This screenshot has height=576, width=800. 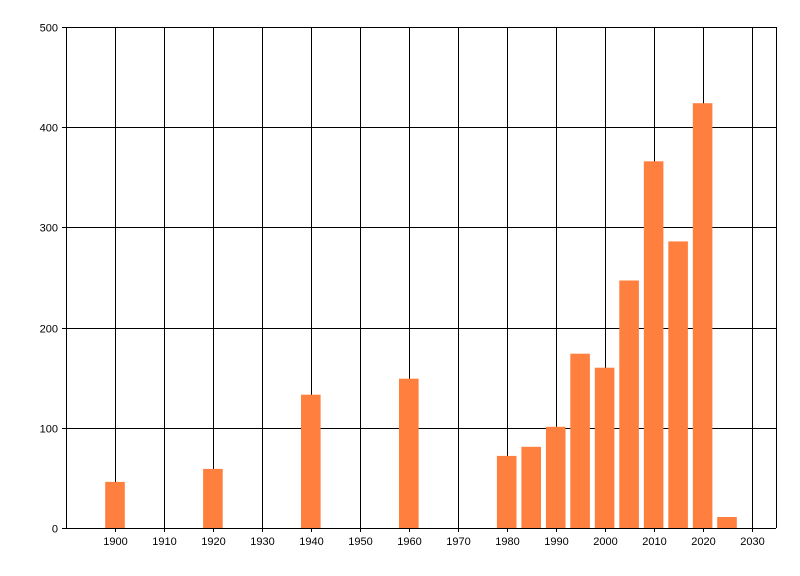 What do you see at coordinates (49, 129) in the screenshot?
I see `y-tick-label: 400` at bounding box center [49, 129].